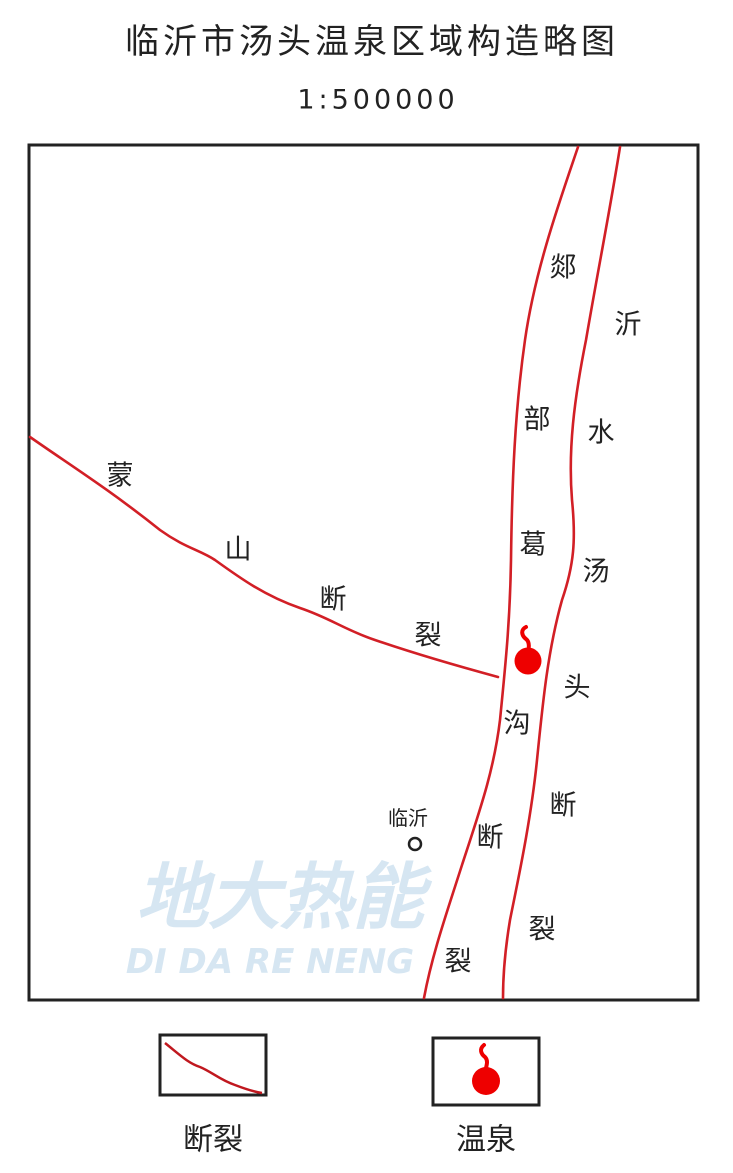 Image resolution: width=733 pixels, height=1173 pixels. What do you see at coordinates (238, 550) in the screenshot?
I see `label-char: 山` at bounding box center [238, 550].